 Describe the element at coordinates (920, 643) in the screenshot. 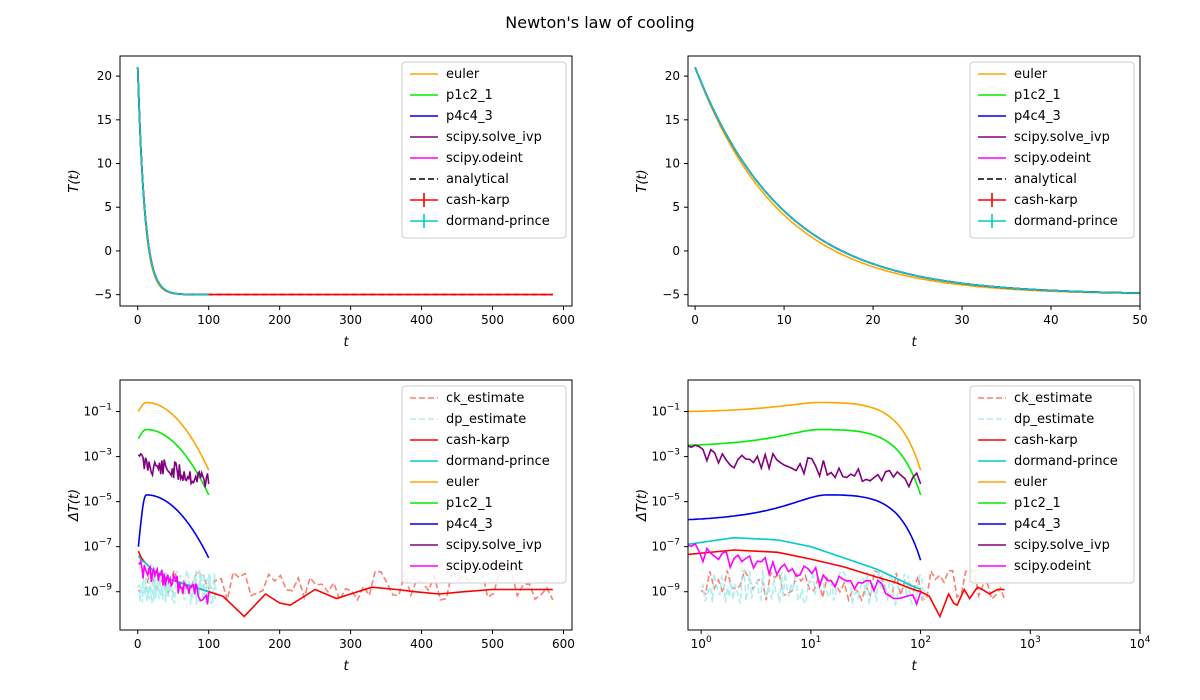

I see `x-tick-label: 10²` at that location.